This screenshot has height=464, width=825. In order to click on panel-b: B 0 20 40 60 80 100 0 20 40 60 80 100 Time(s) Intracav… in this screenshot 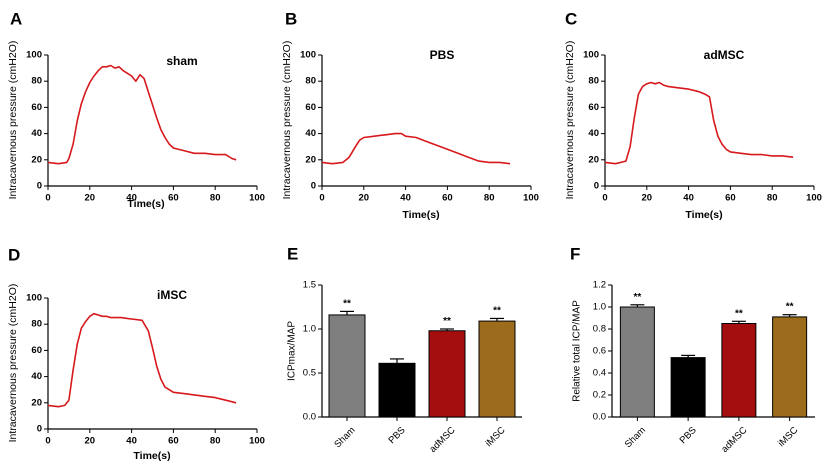, I will do `click(410, 114)`.